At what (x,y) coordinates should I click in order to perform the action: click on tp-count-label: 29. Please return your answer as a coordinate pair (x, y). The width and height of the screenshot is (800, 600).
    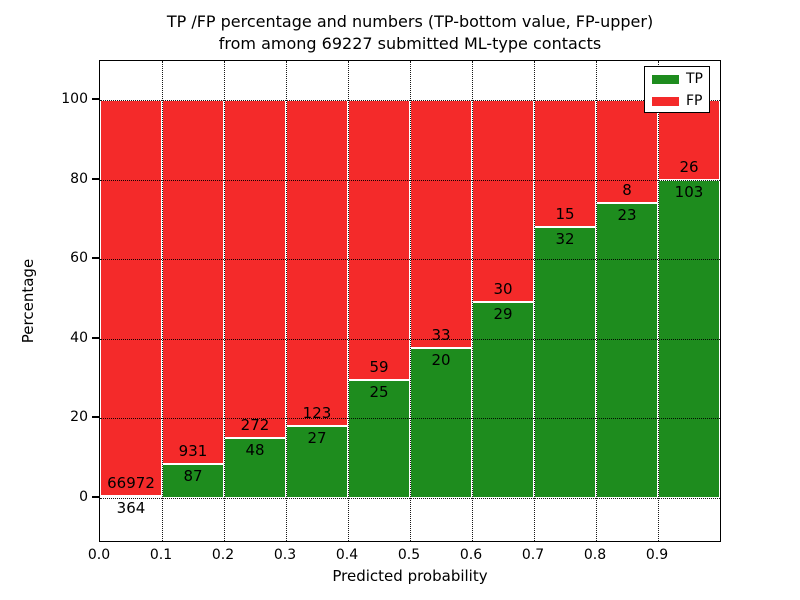
    Looking at the image, I should click on (503, 314).